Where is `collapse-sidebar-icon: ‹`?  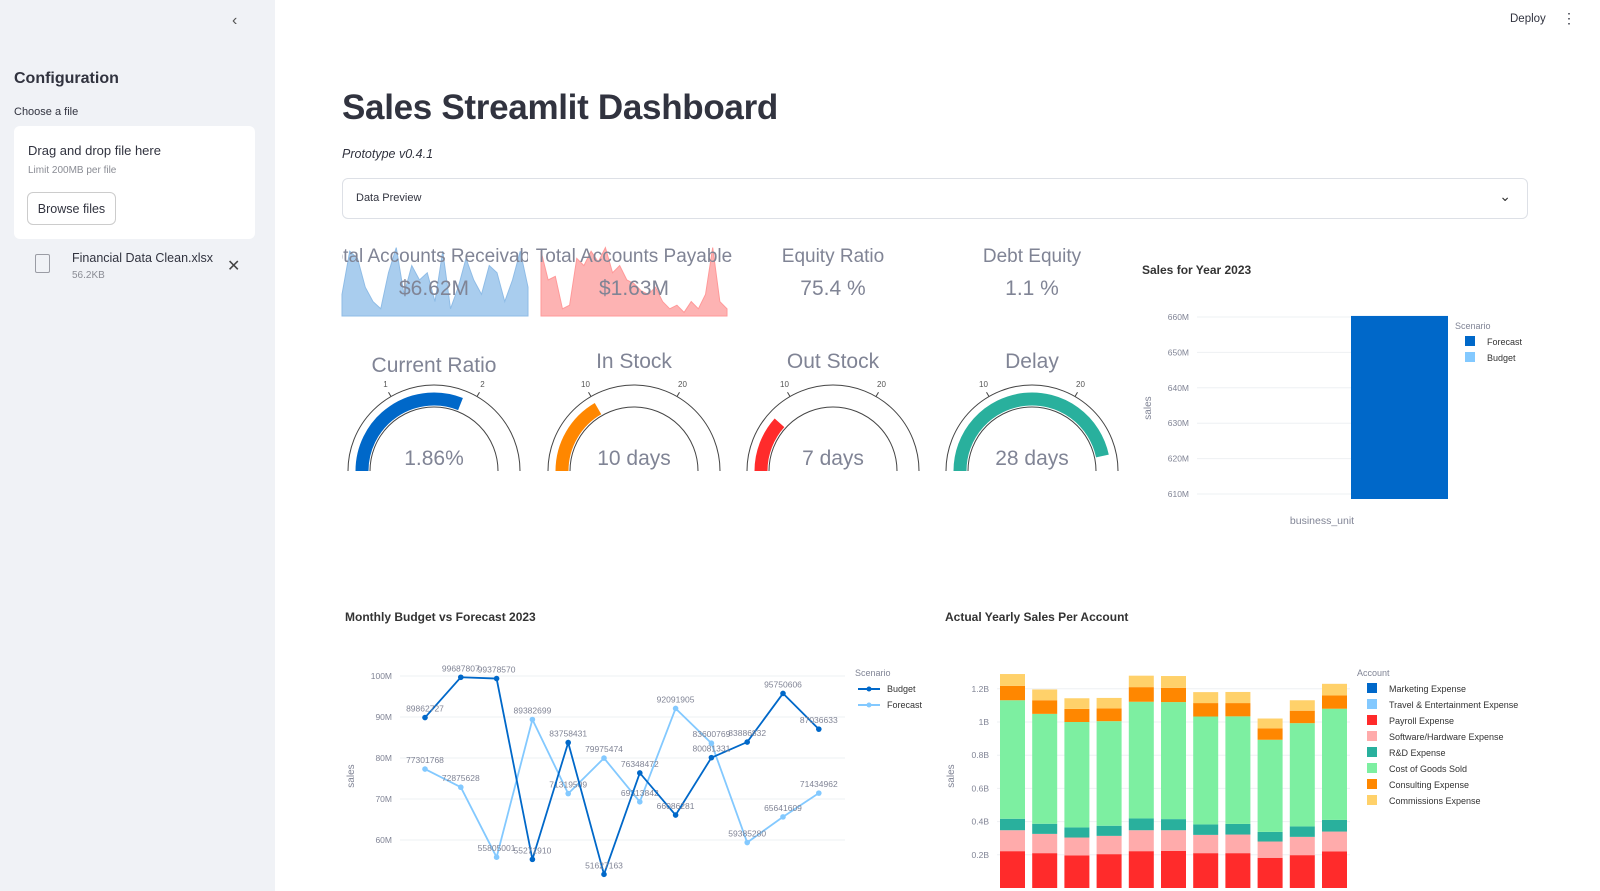
collapse-sidebar-icon: ‹ is located at coordinates (235, 20).